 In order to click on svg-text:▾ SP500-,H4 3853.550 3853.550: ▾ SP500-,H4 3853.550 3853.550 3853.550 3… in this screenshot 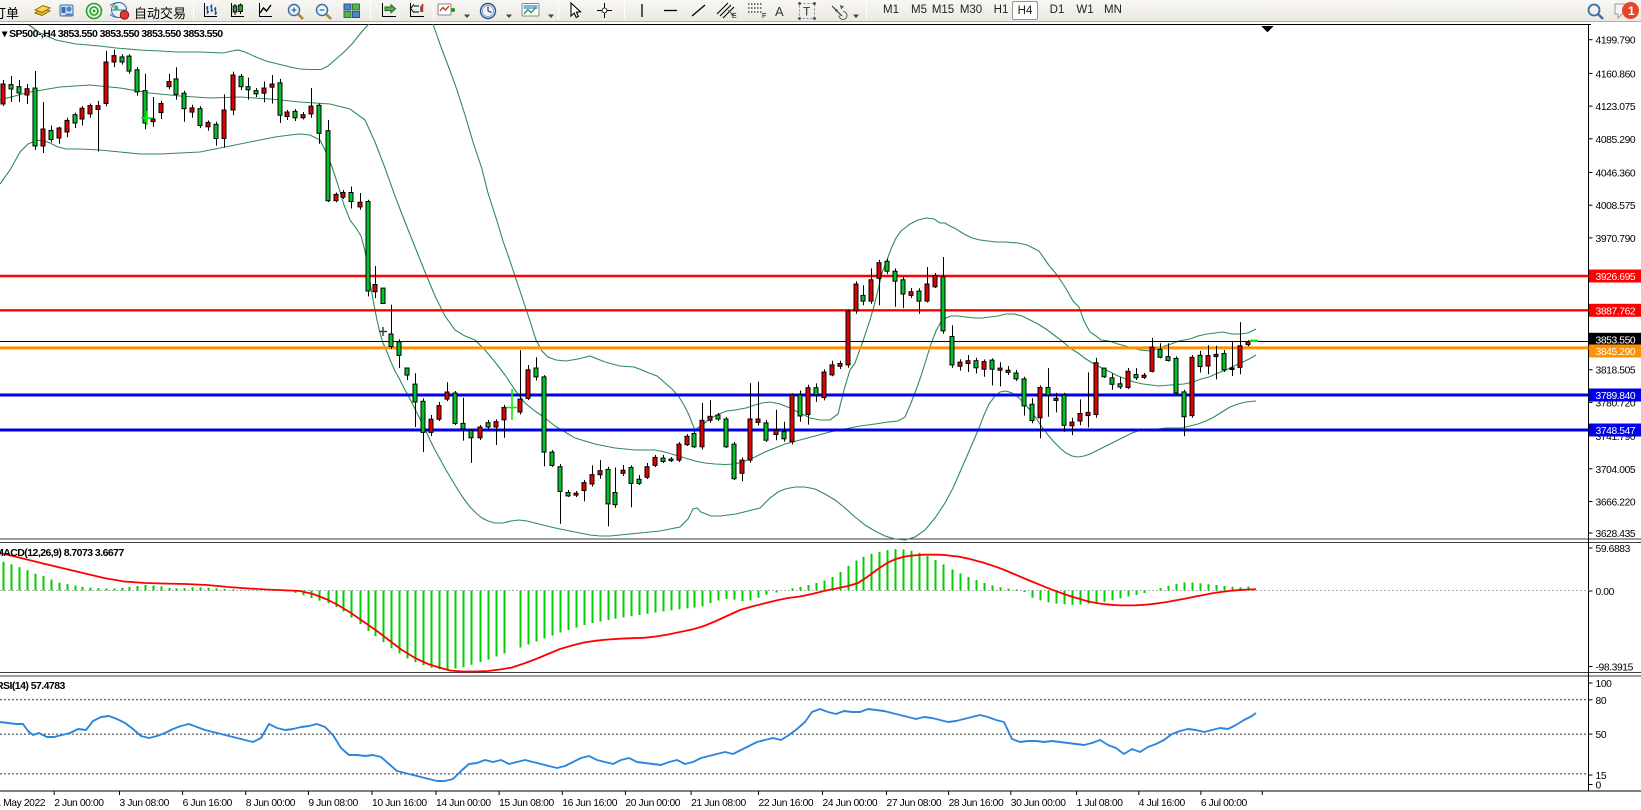, I will do `click(112, 34)`.